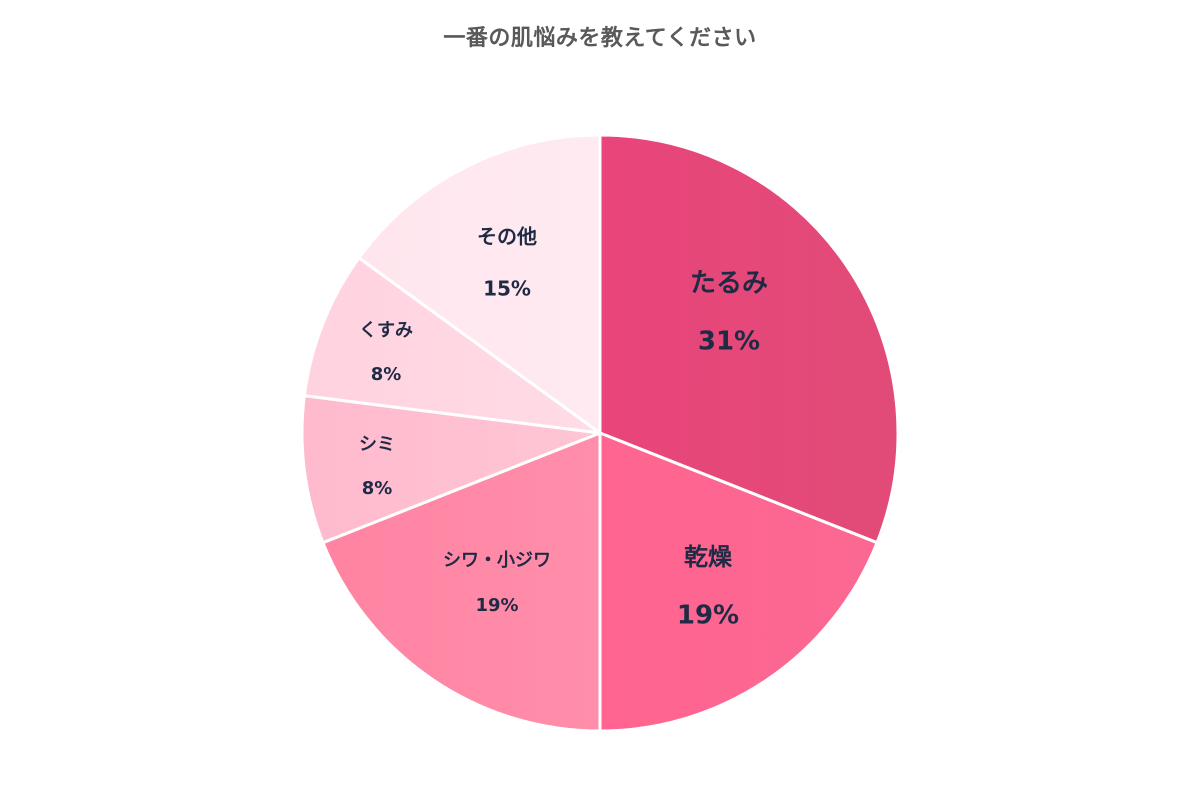 The width and height of the screenshot is (1200, 800). Describe the element at coordinates (497, 560) in the screenshot. I see `slice-category-label: シワ・小ジワ` at that location.